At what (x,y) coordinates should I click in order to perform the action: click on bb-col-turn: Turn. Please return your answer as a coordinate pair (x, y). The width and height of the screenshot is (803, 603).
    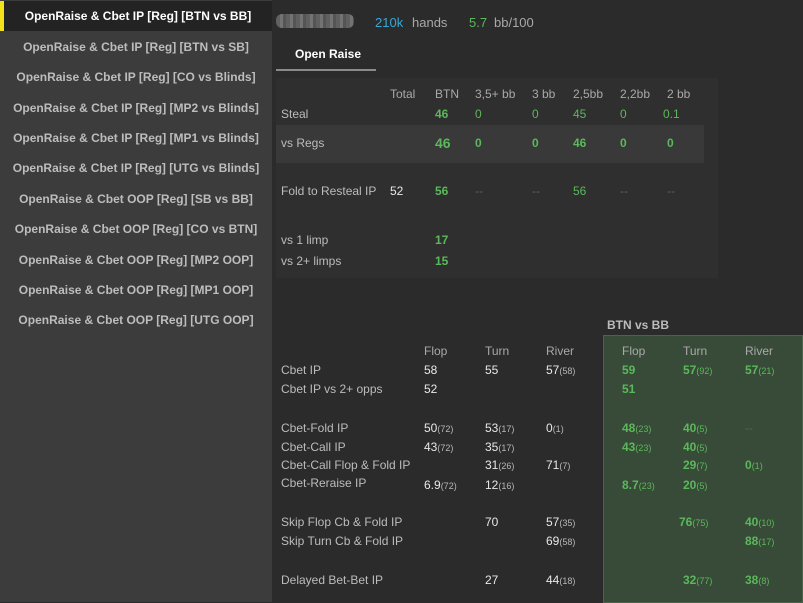
    Looking at the image, I should click on (695, 351).